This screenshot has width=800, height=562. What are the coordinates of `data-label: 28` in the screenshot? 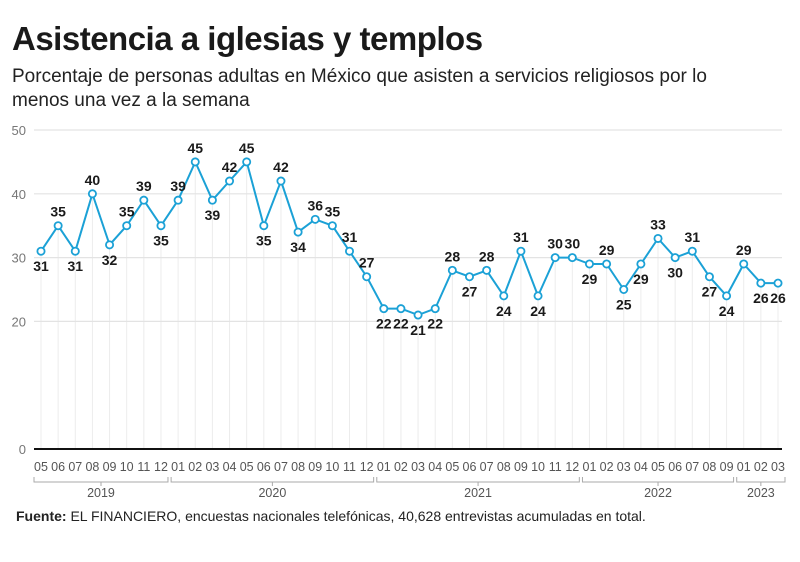 It's located at (487, 256).